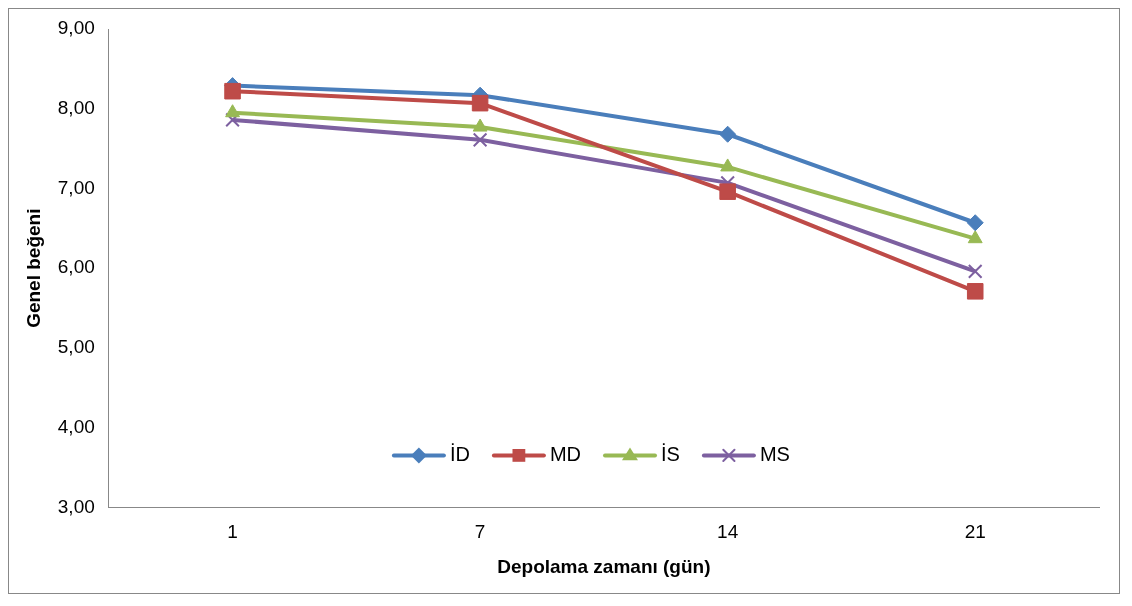  What do you see at coordinates (76, 426) in the screenshot?
I see `y-tick-label: 4,00` at bounding box center [76, 426].